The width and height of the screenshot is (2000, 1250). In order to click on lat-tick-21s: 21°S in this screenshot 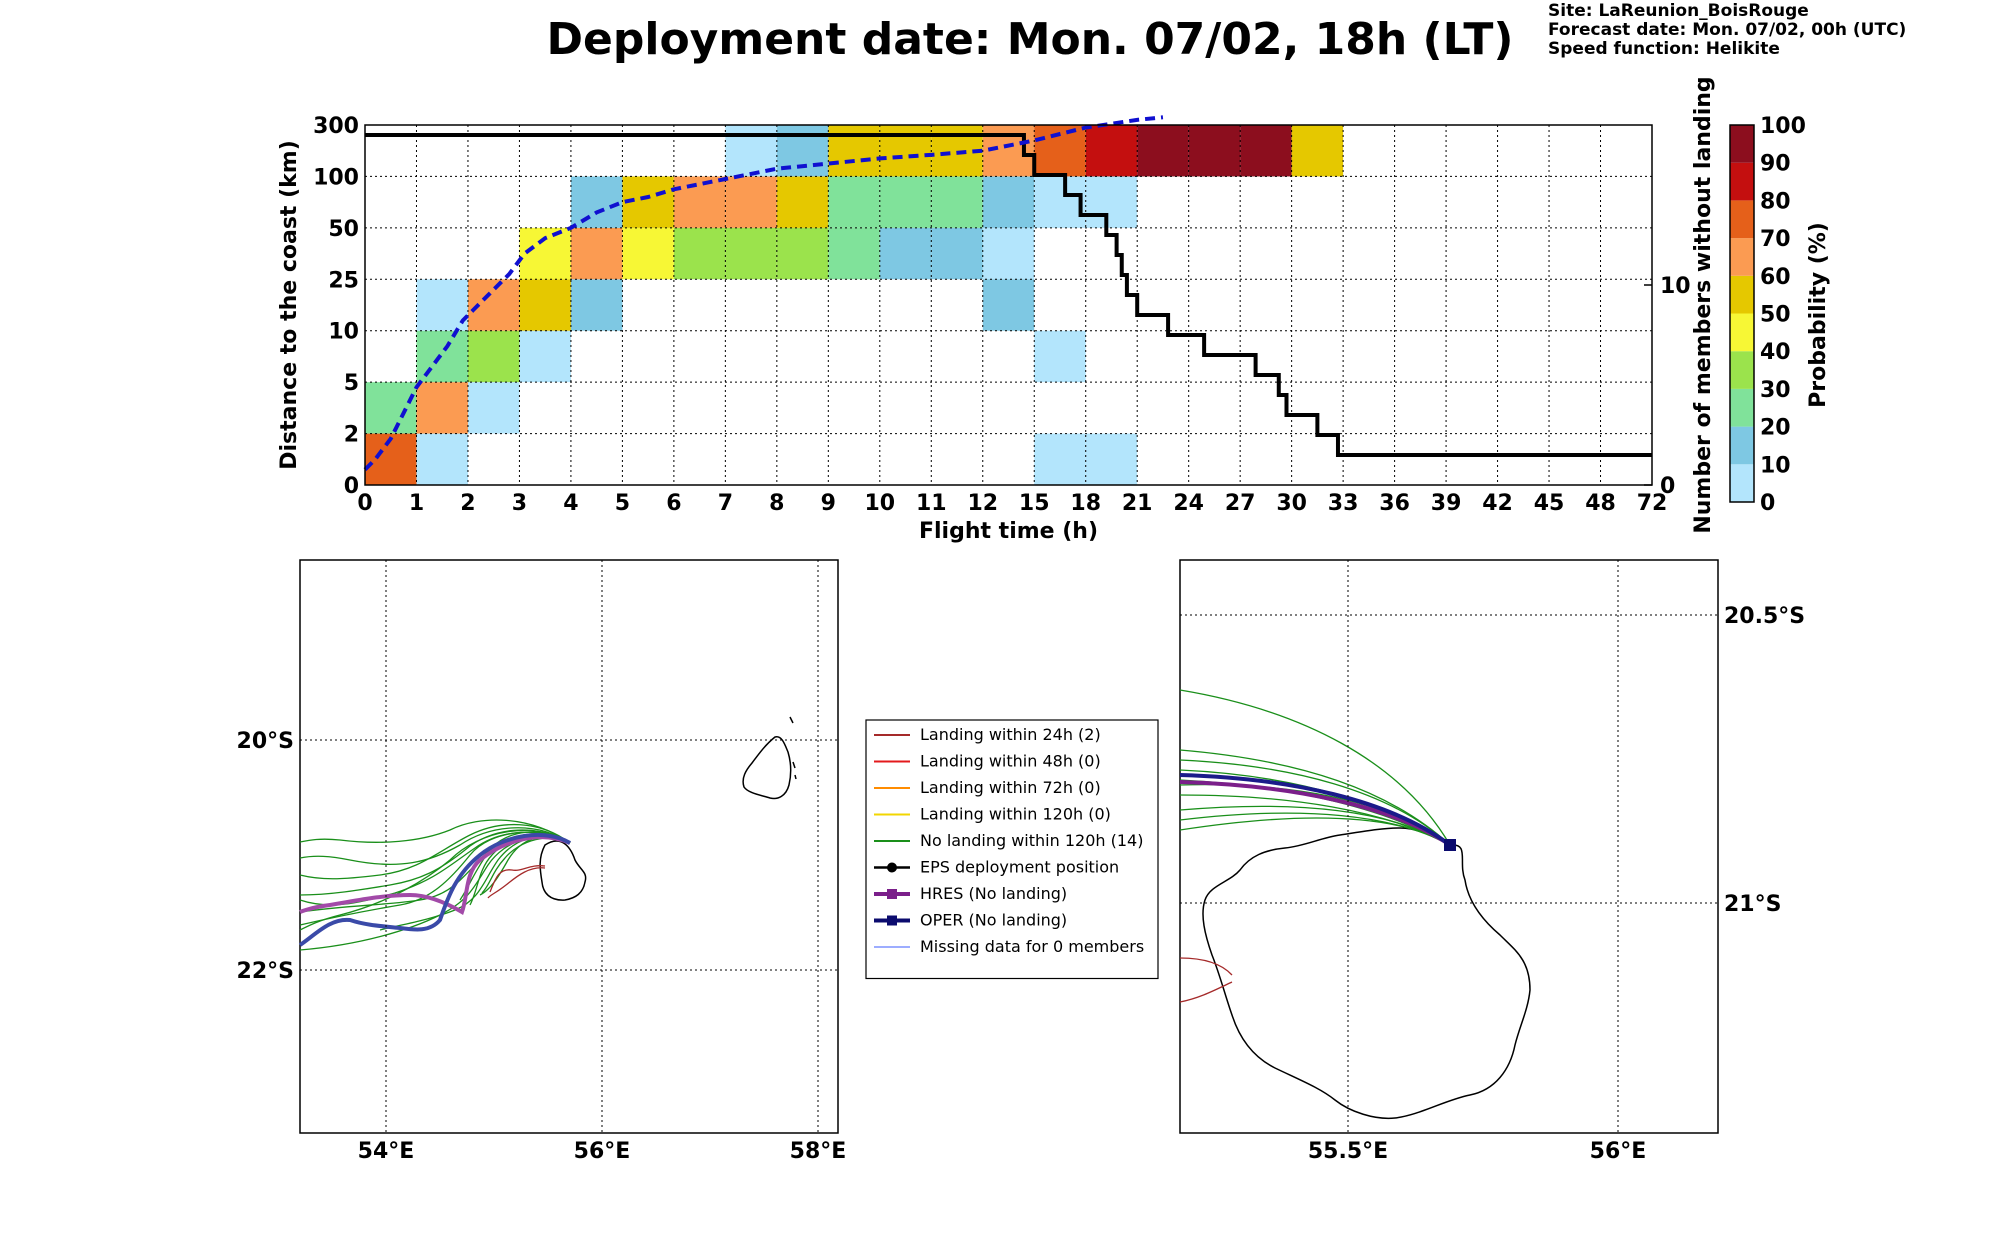, I will do `click(1752, 904)`.